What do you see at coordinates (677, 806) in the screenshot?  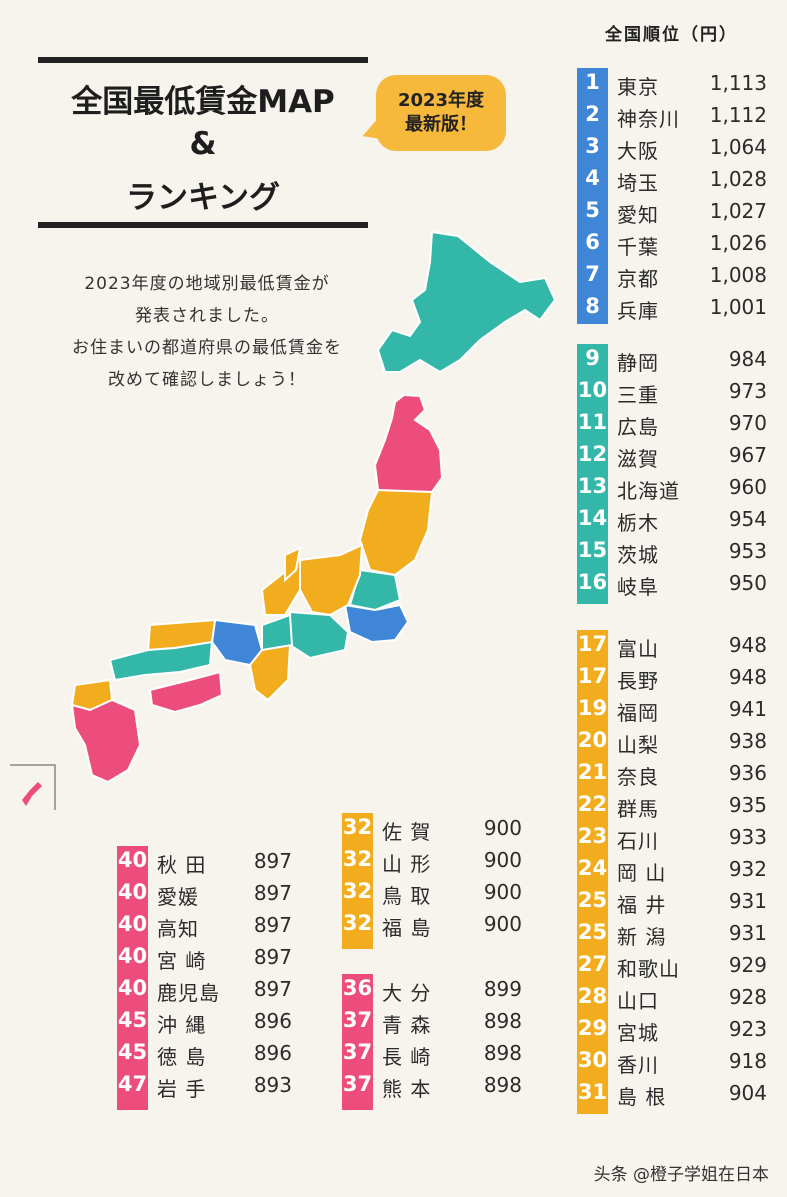 I see `ranking-row: 22 群馬 935` at bounding box center [677, 806].